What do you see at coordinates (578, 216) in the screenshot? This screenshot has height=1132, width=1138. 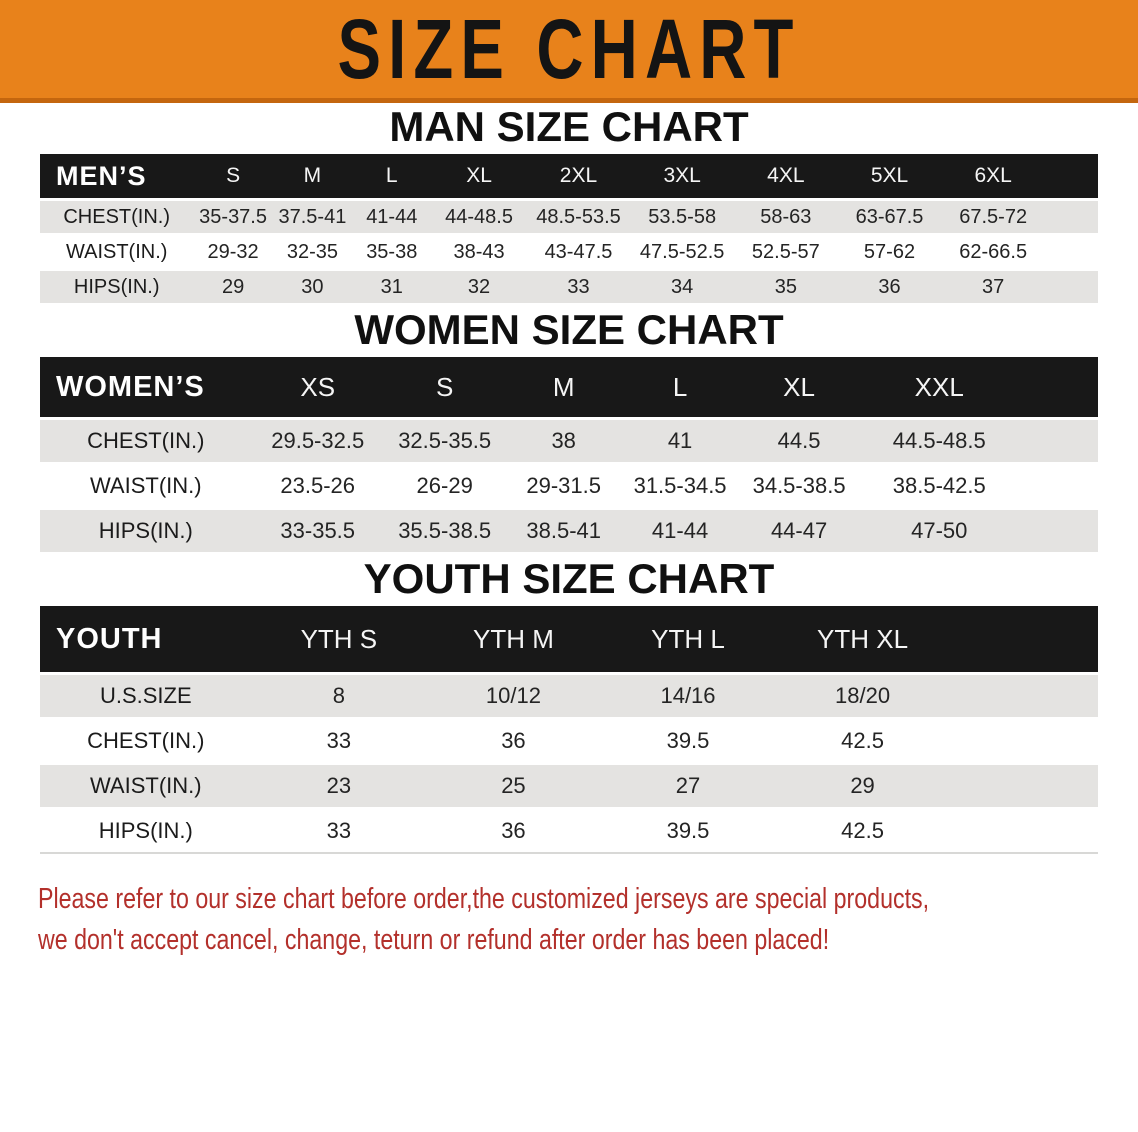 I see `size-value-cell: 48.5-53.5` at bounding box center [578, 216].